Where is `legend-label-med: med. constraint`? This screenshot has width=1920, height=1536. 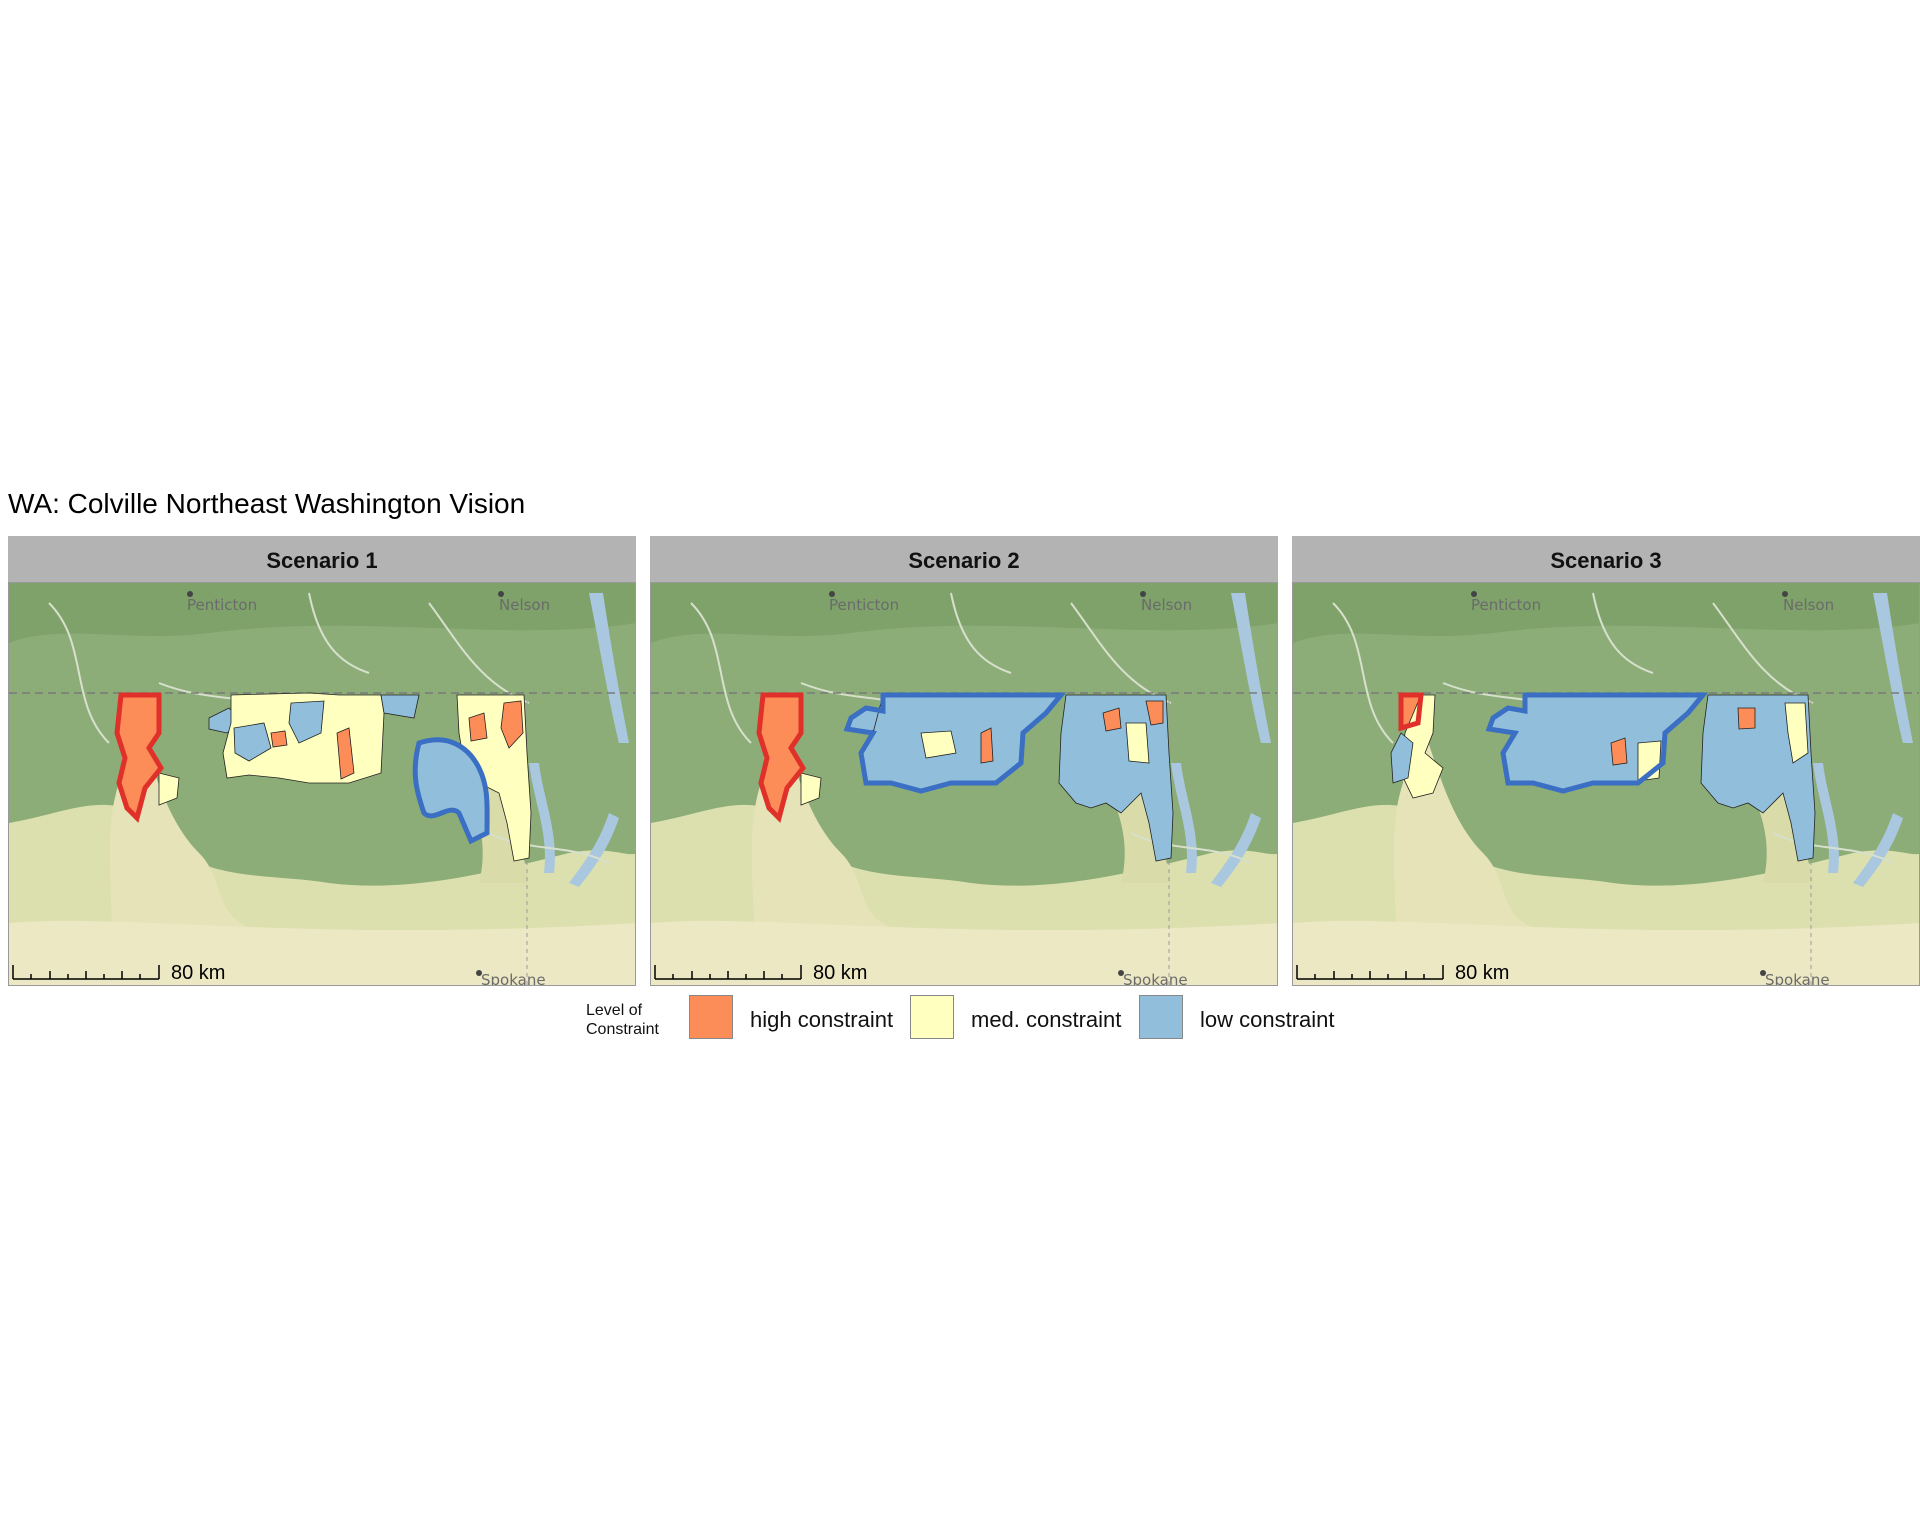 legend-label-med: med. constraint is located at coordinates (1046, 1019).